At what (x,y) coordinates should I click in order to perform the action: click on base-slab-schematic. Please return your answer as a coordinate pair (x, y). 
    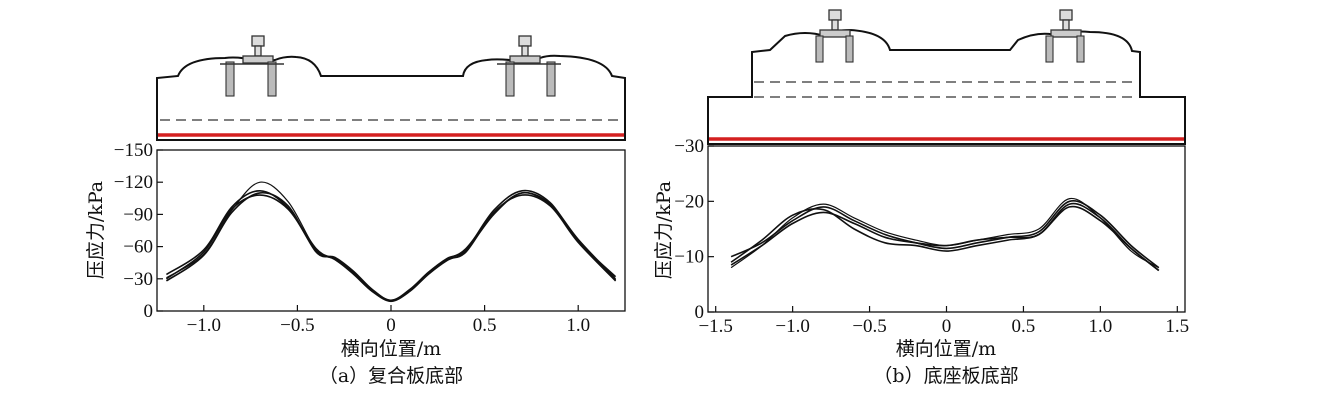
    Looking at the image, I should click on (946, 77).